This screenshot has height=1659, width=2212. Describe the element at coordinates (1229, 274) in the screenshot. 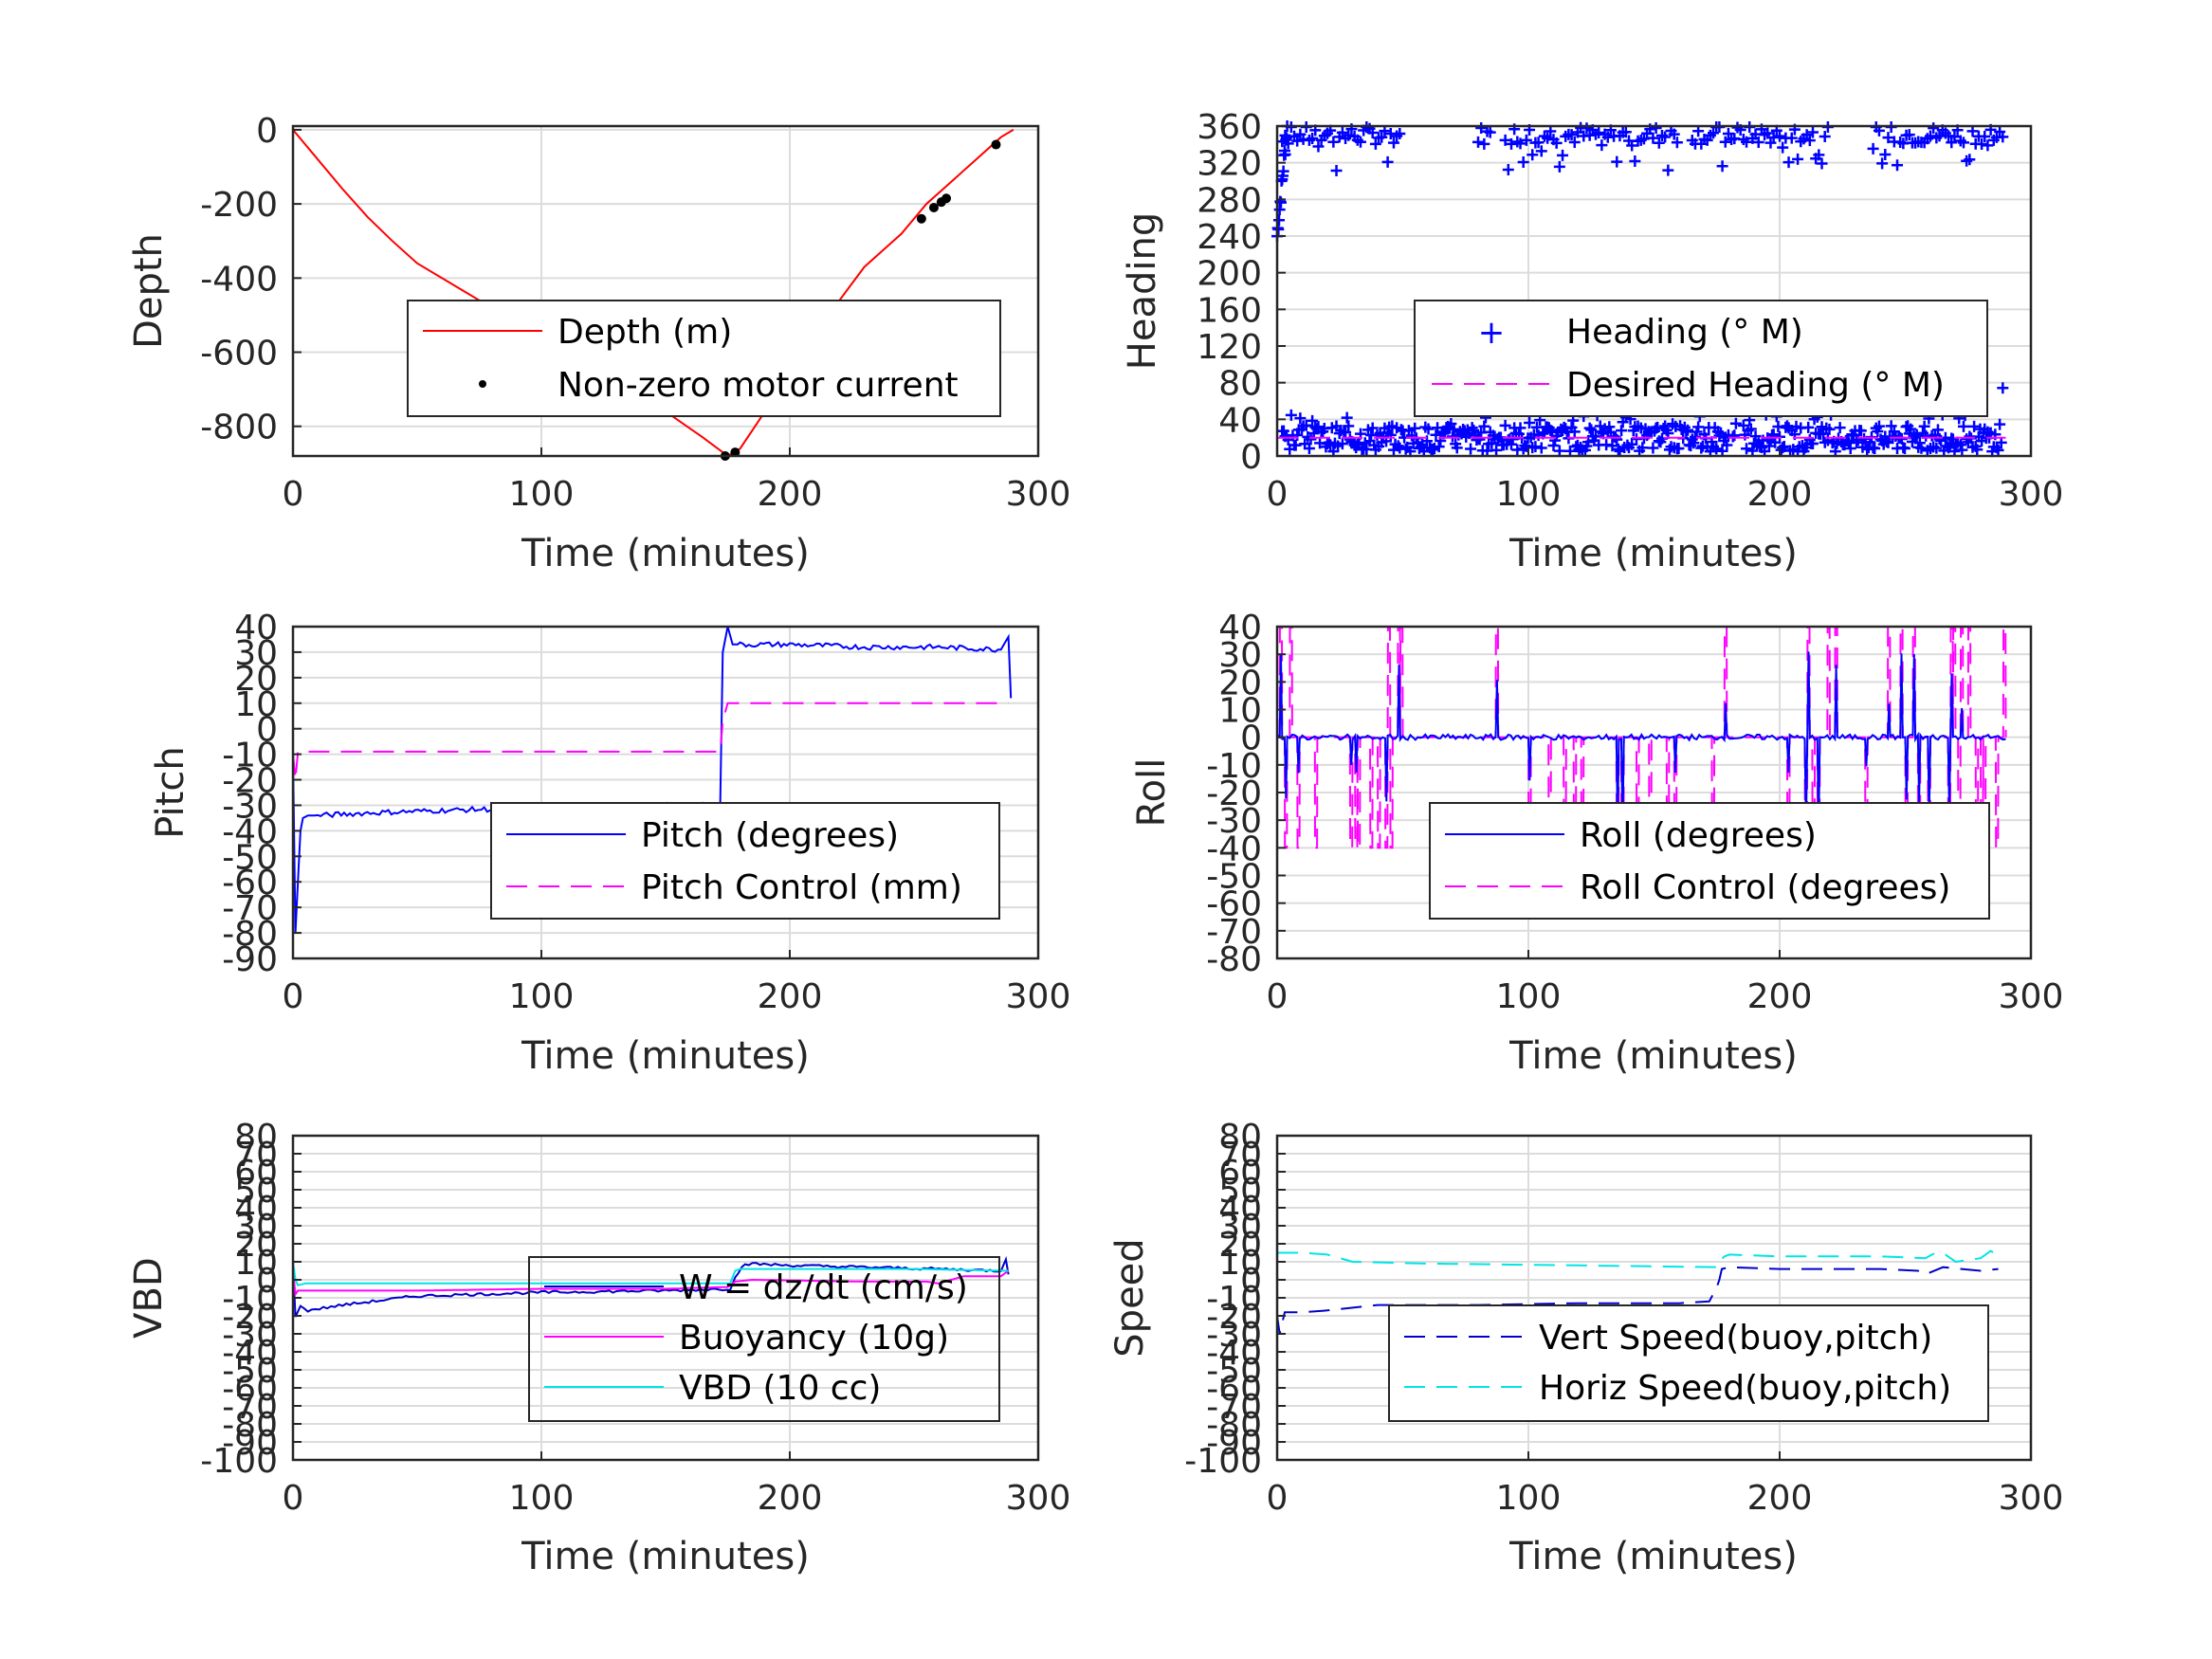

I see `y-tick-label: 200` at that location.